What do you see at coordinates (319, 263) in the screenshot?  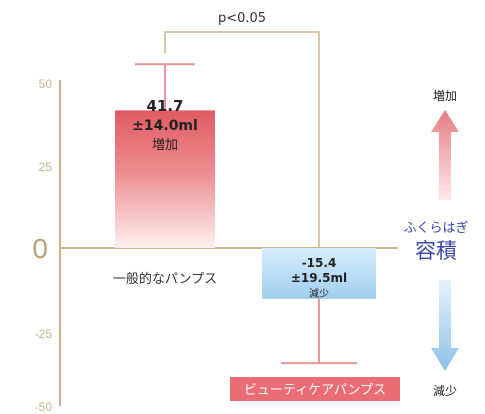 I see `bar-value-label: -15.4` at bounding box center [319, 263].